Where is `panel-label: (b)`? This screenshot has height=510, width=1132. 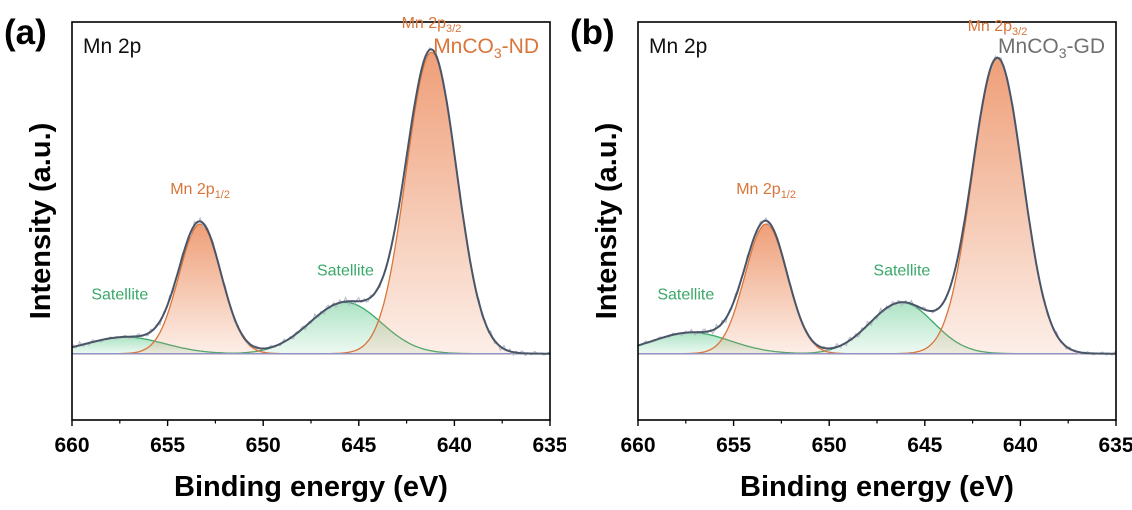
panel-label: (b) is located at coordinates (592, 32).